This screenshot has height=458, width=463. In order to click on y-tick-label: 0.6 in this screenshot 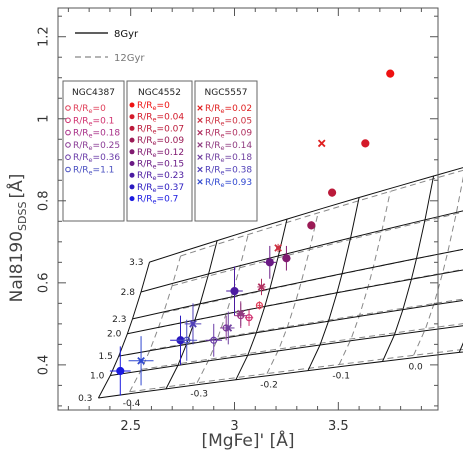, I will do `click(44, 282)`.